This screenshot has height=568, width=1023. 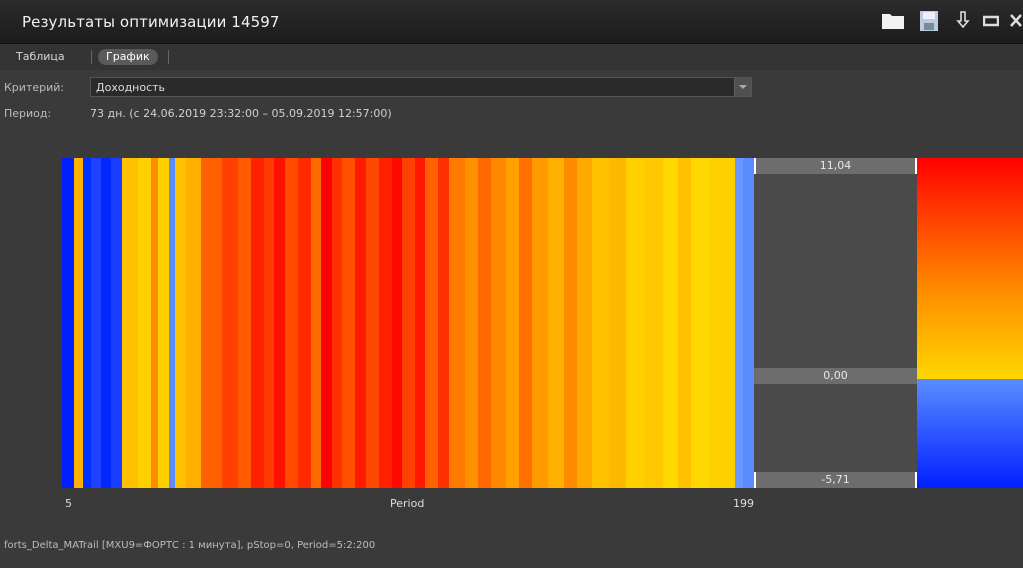 What do you see at coordinates (151, 22) in the screenshot?
I see `window-title: Результаты оптимизации 14597` at bounding box center [151, 22].